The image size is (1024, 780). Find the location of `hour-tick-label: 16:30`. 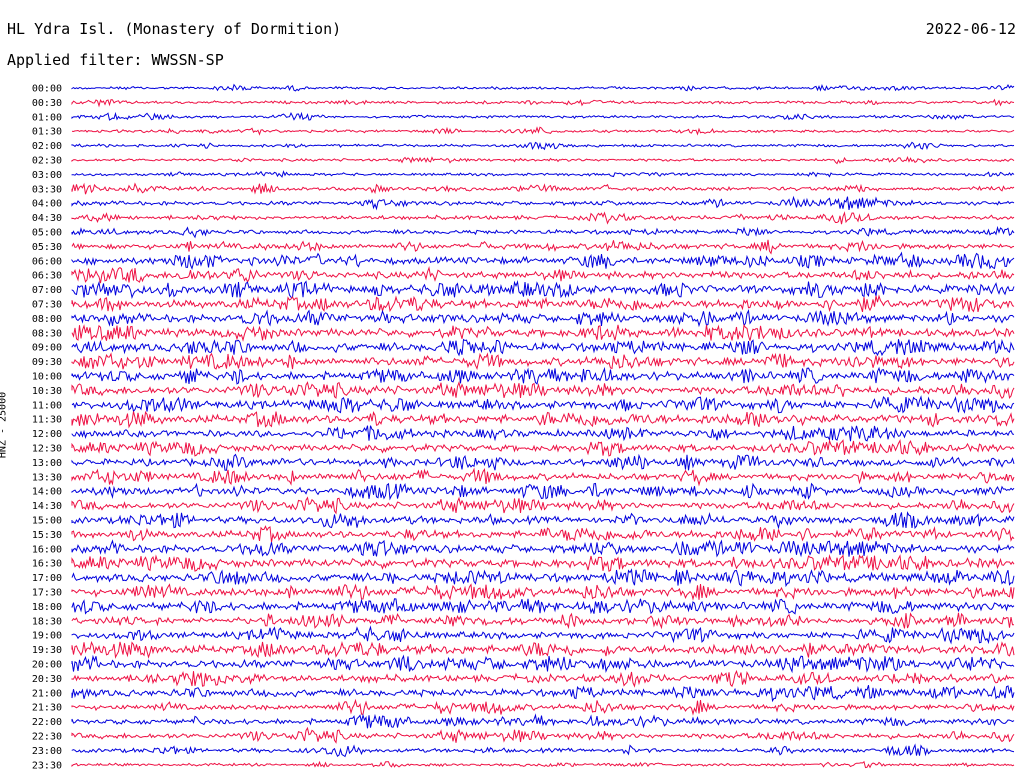

hour-tick-label: 16:30 is located at coordinates (47, 564).